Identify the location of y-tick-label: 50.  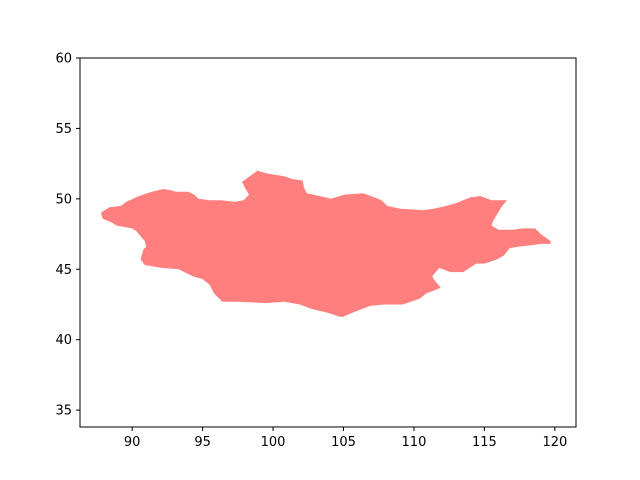
(63, 199).